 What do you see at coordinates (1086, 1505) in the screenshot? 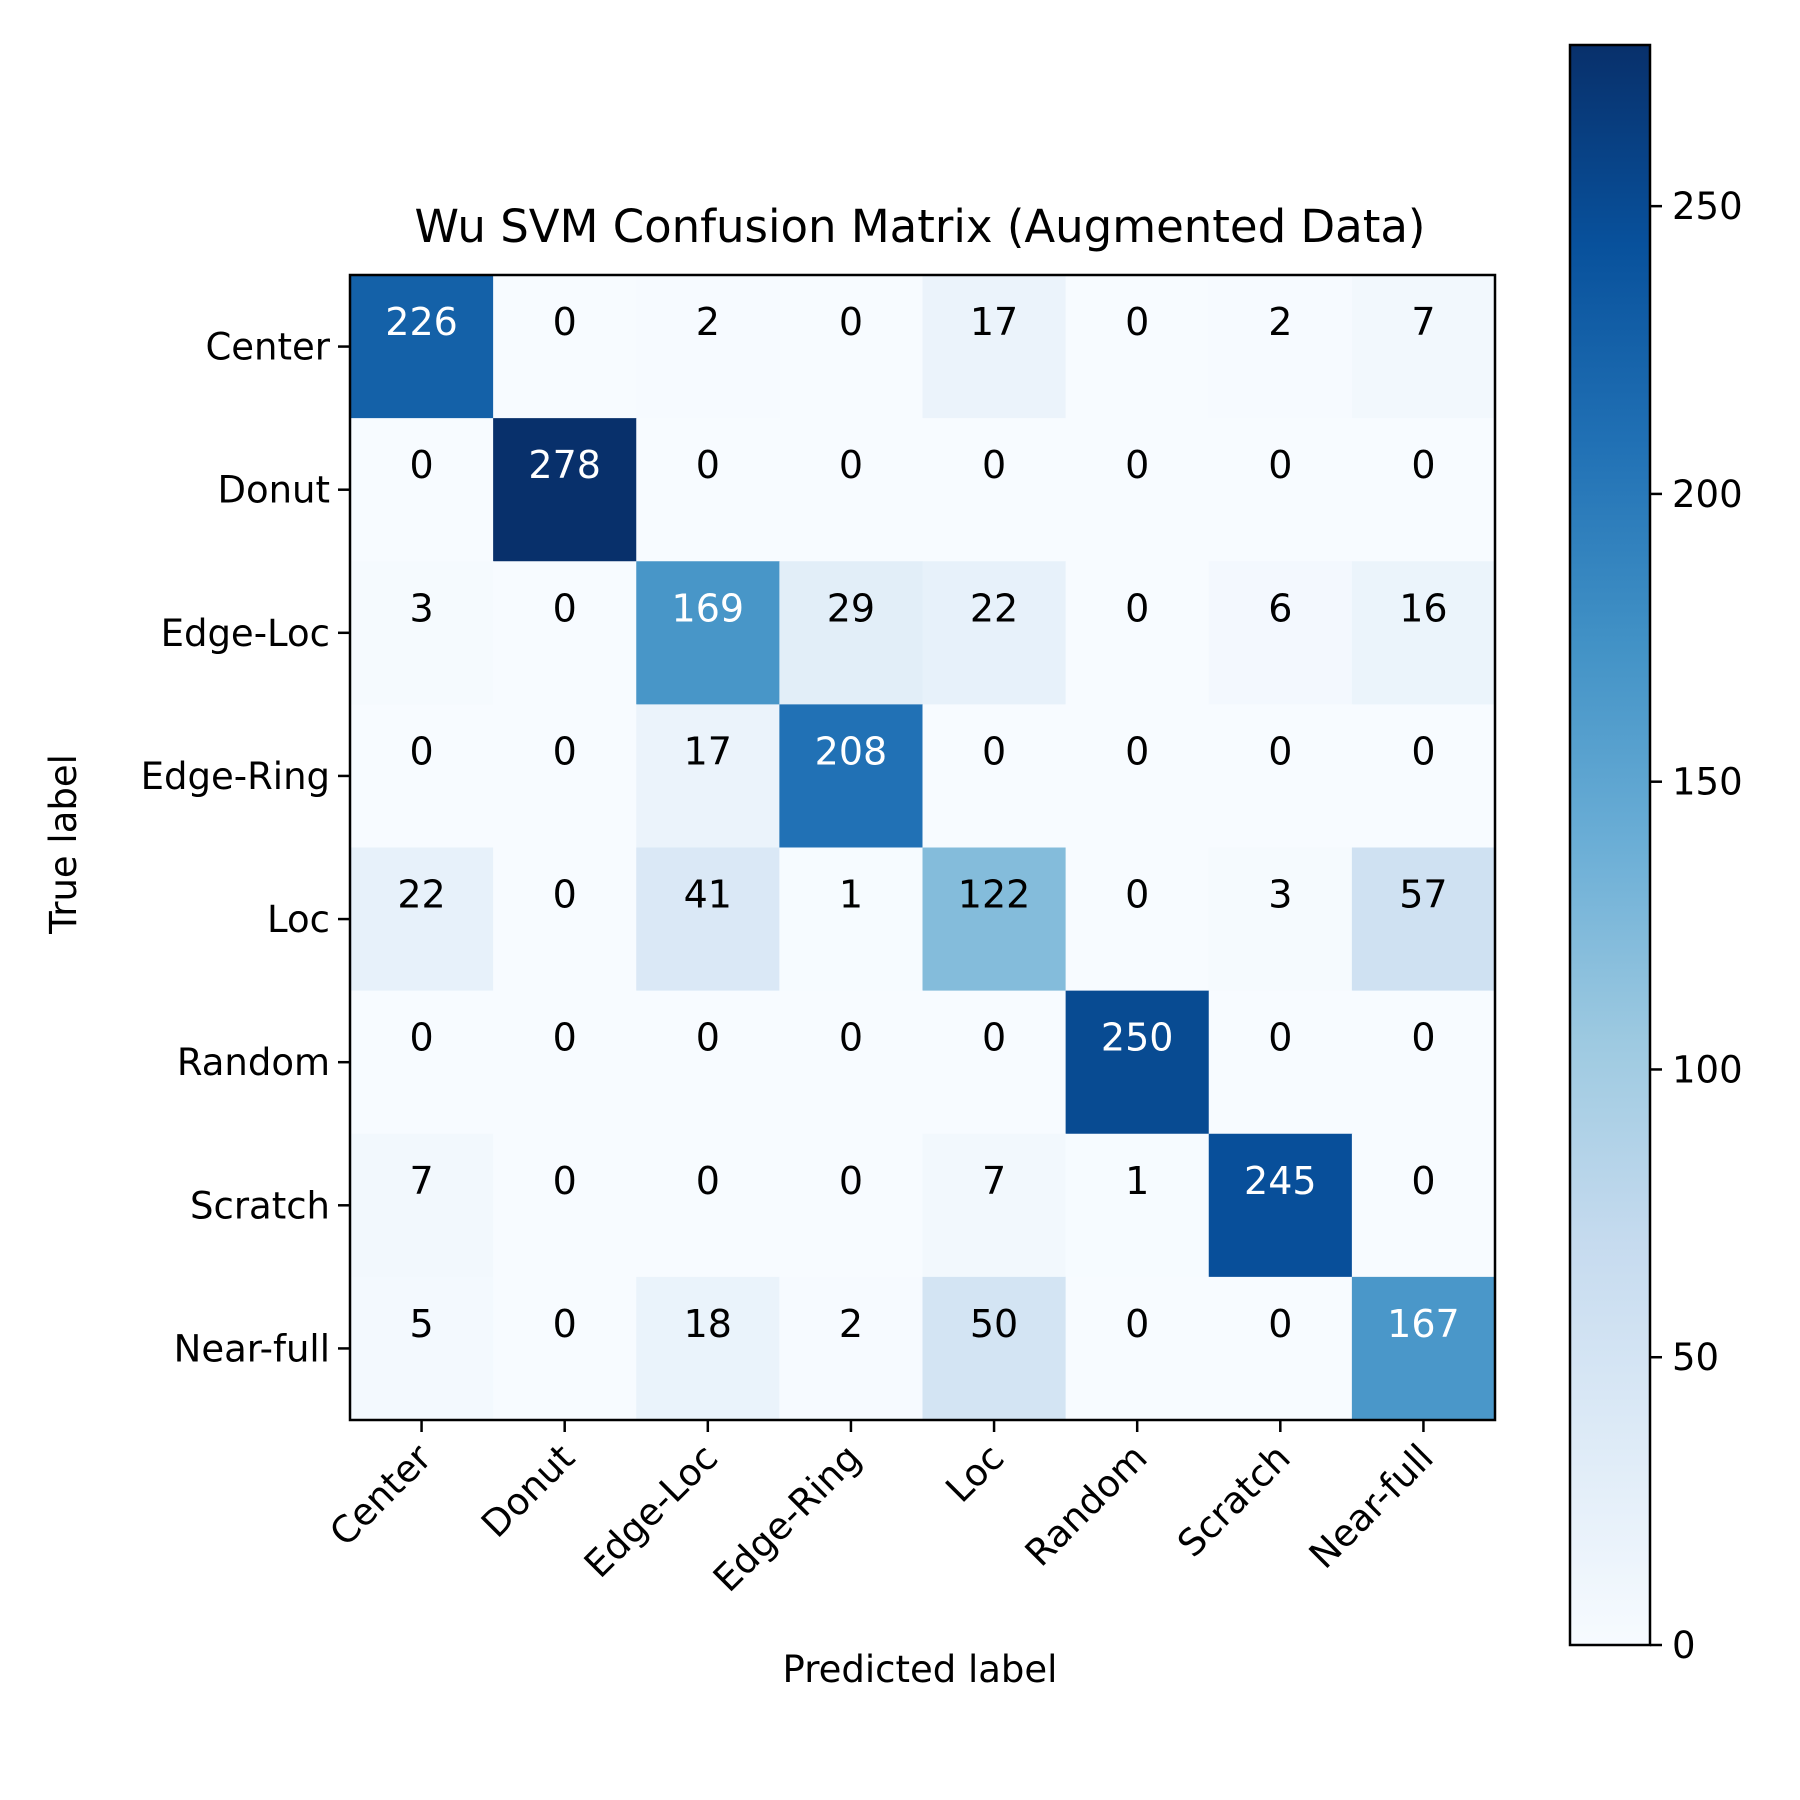
I see `x-tick-label: Random` at bounding box center [1086, 1505].